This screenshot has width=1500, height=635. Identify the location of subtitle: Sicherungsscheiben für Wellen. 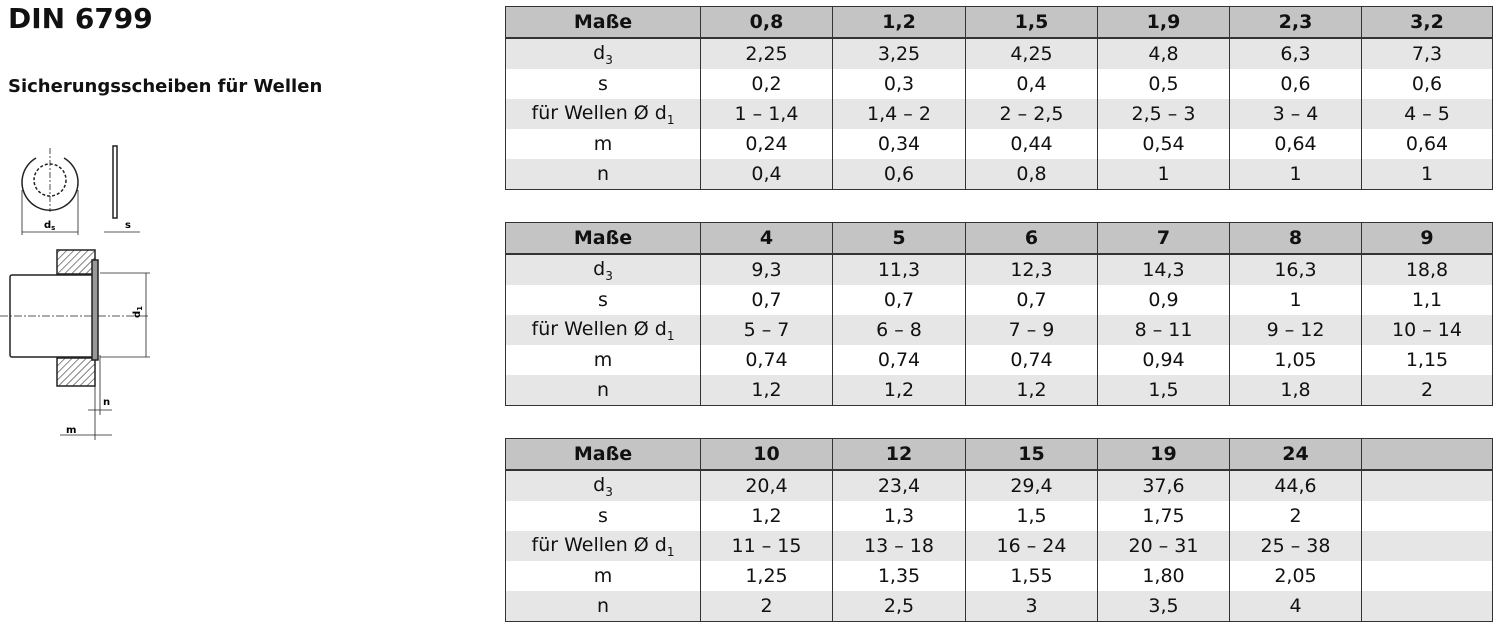
(165, 86).